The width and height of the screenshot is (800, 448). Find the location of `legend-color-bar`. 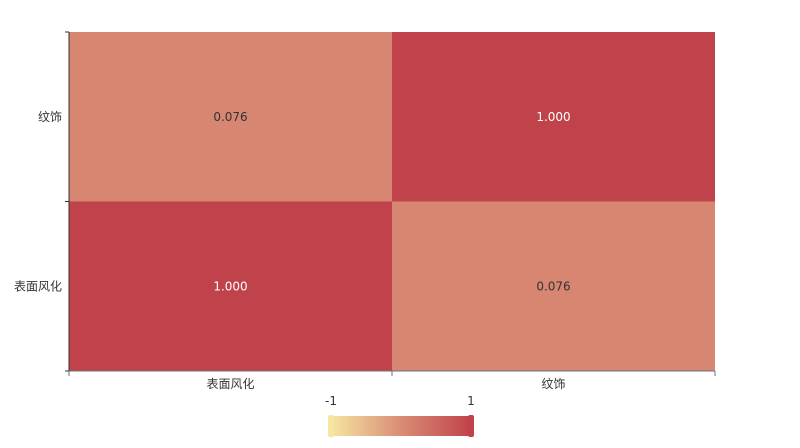

legend-color-bar is located at coordinates (401, 426).